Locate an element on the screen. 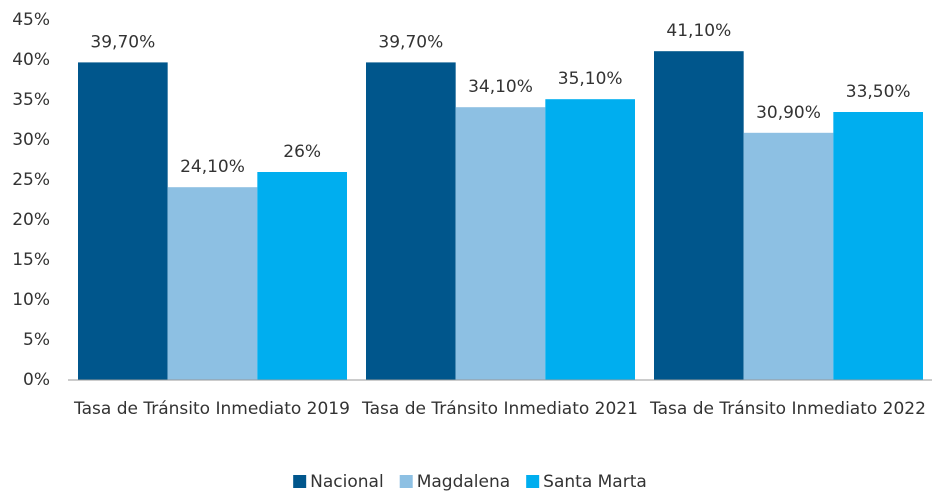 This screenshot has width=932, height=493. value-label: 41,10% is located at coordinates (698, 31).